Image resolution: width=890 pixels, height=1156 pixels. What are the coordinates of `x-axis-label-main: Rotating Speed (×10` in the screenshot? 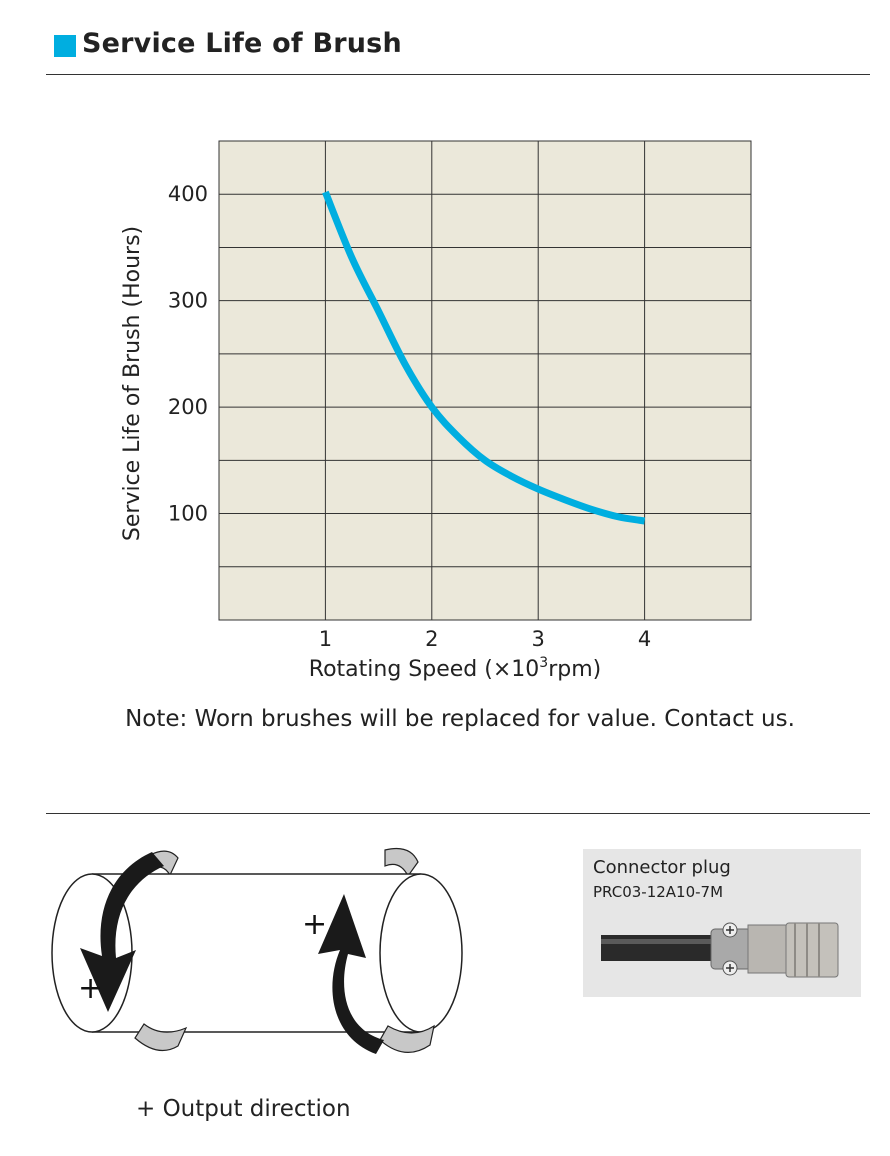 It's located at (424, 669).